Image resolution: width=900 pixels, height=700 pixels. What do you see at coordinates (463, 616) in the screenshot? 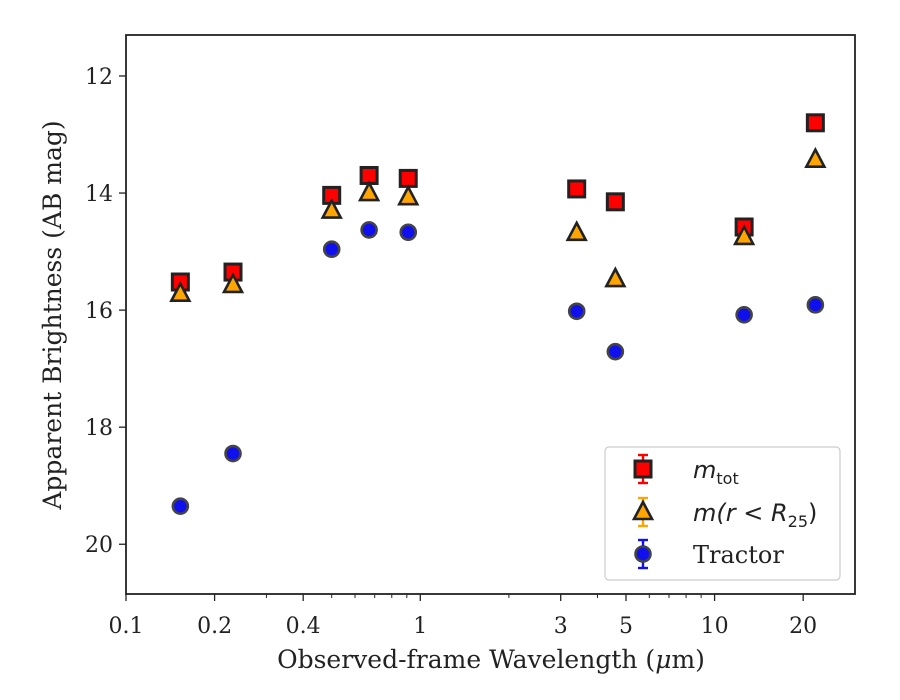
I see `x-axis: 0.1 0.2 0.4 1 3 5 10 20` at bounding box center [463, 616].